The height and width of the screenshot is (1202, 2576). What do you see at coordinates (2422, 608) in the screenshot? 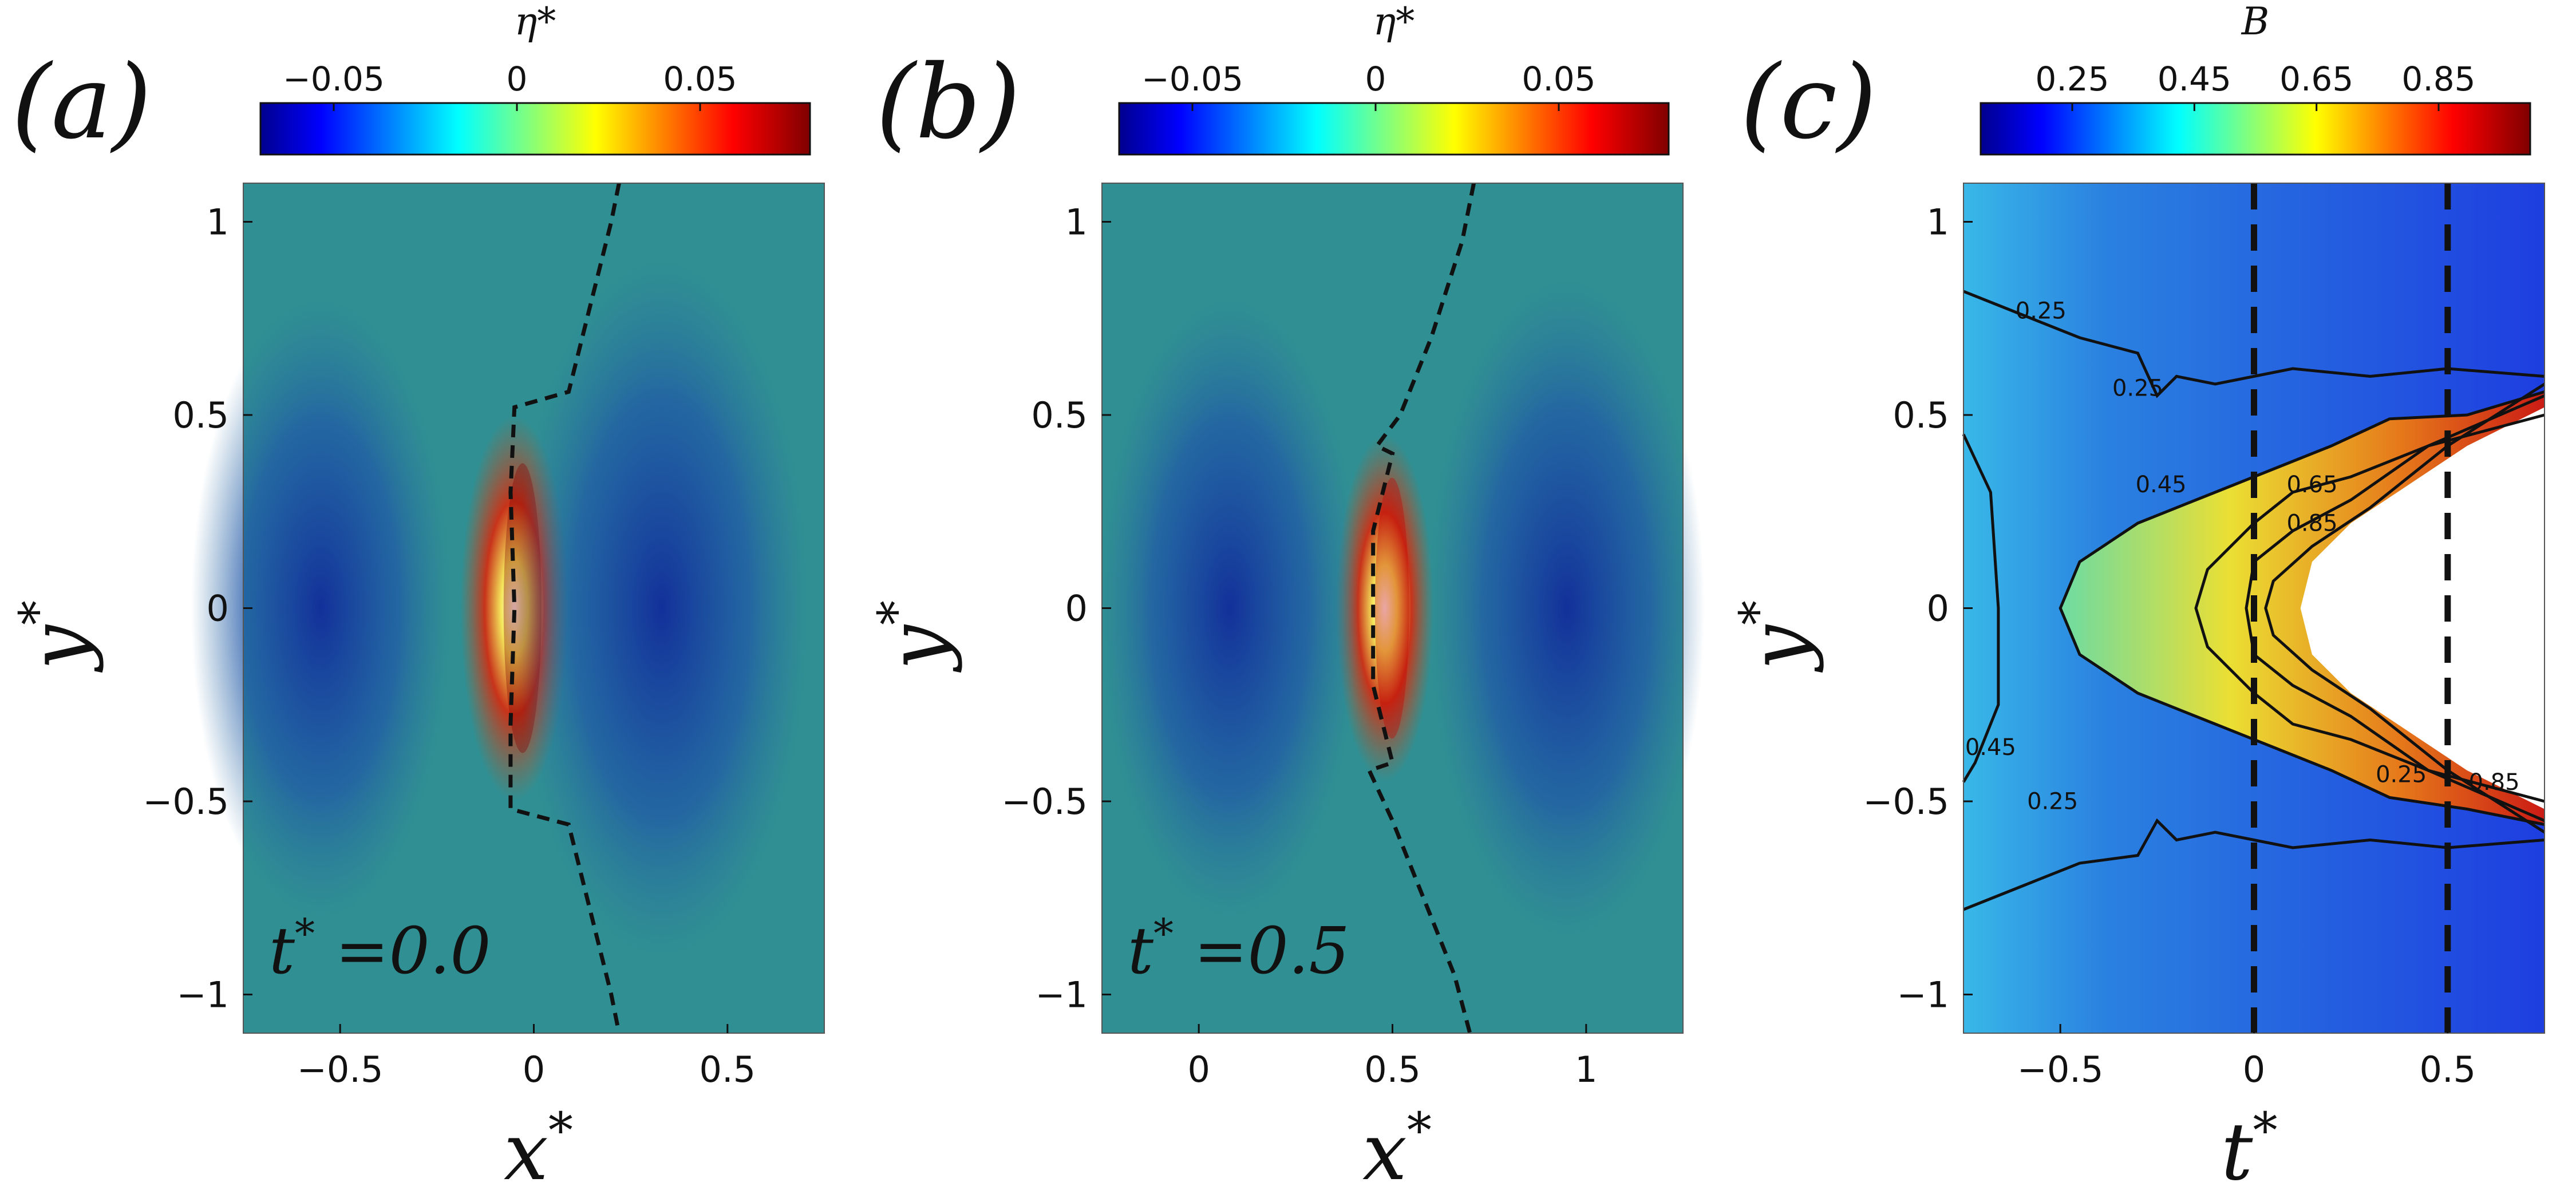
I see `panel-c-white-region` at bounding box center [2422, 608].